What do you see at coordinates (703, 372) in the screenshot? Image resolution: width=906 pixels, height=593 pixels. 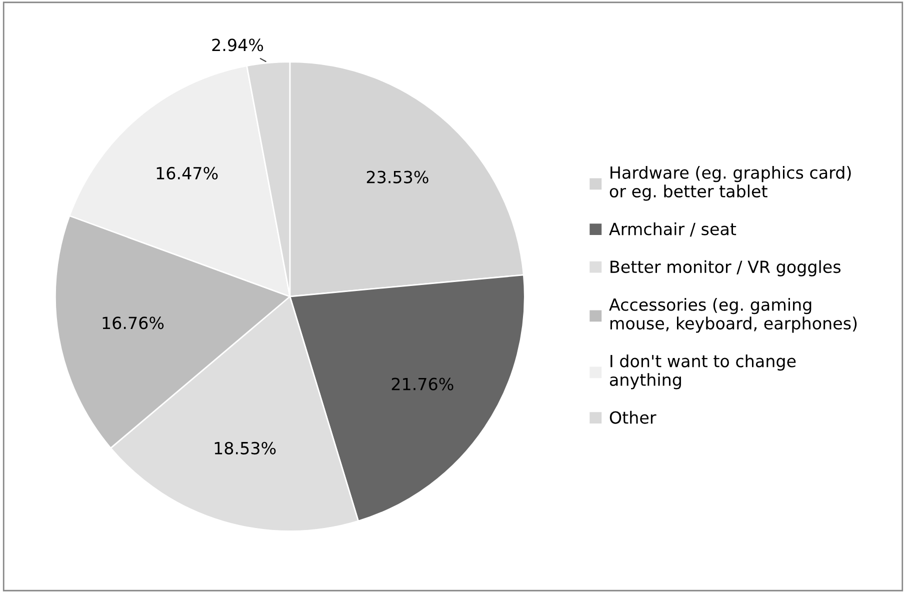 I see `legend-label: I don't want to change anything` at bounding box center [703, 372].